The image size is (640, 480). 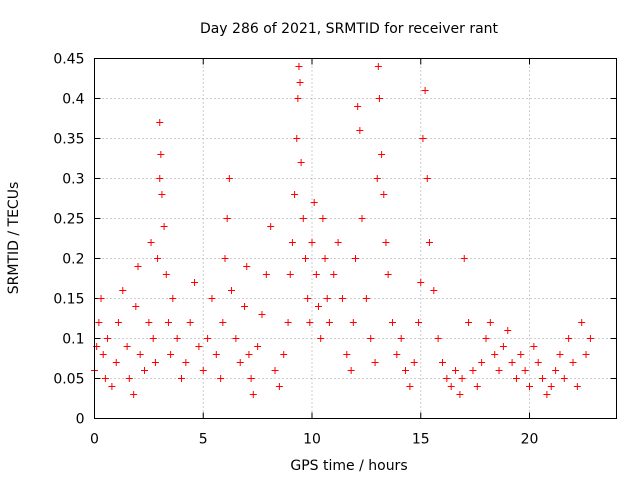 I want to click on y-tick-label: 0.45, so click(x=68, y=60).